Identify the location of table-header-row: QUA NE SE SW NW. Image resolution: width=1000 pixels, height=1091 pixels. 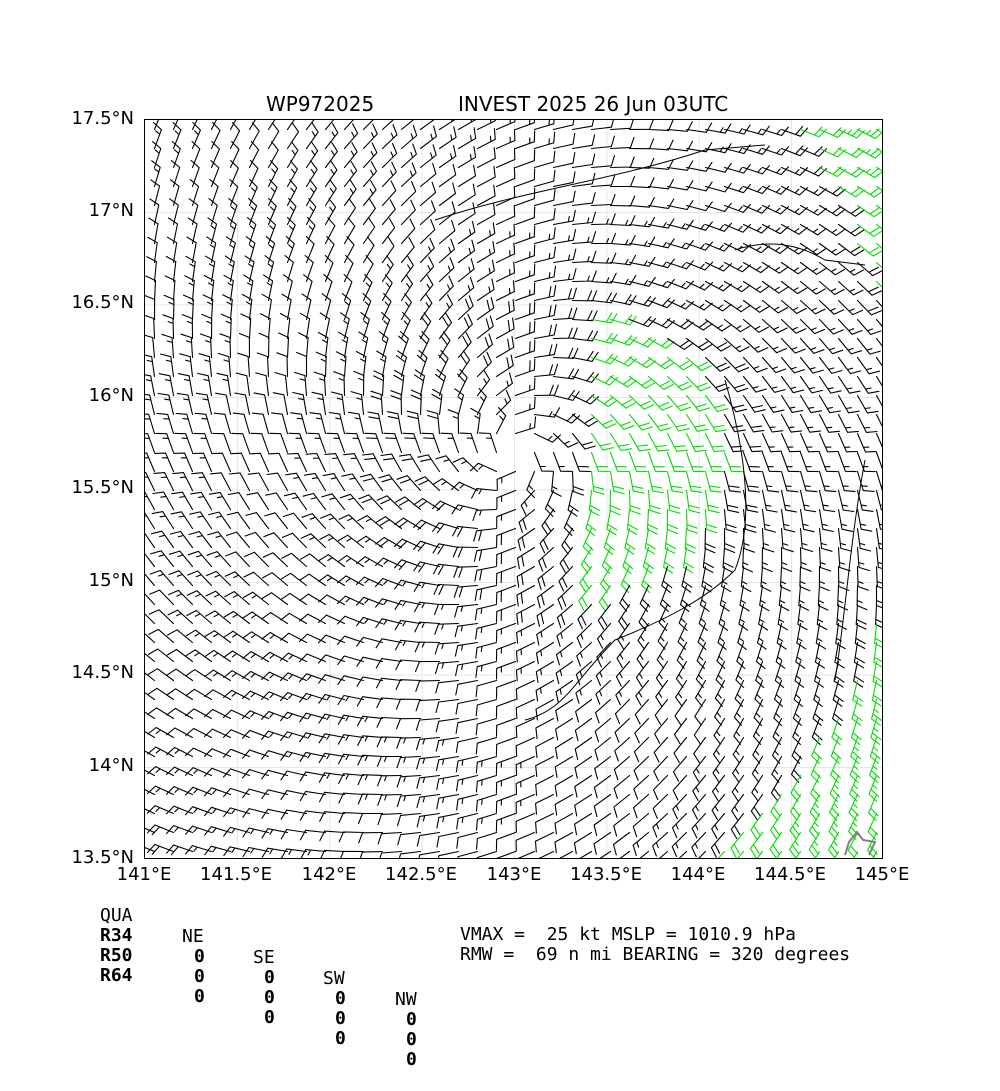
(208, 957).